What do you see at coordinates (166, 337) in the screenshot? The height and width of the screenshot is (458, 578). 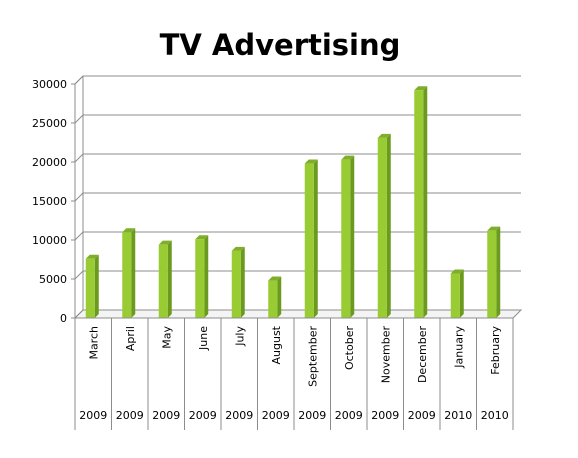 I see `x-tick-label: May` at bounding box center [166, 337].